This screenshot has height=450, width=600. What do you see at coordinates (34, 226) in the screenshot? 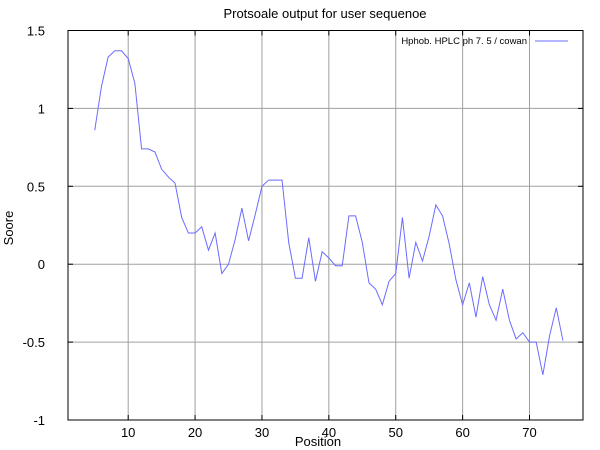
I see `y-tick-labels: -1 -0.5 0 0.5 1 1.5` at bounding box center [34, 226].